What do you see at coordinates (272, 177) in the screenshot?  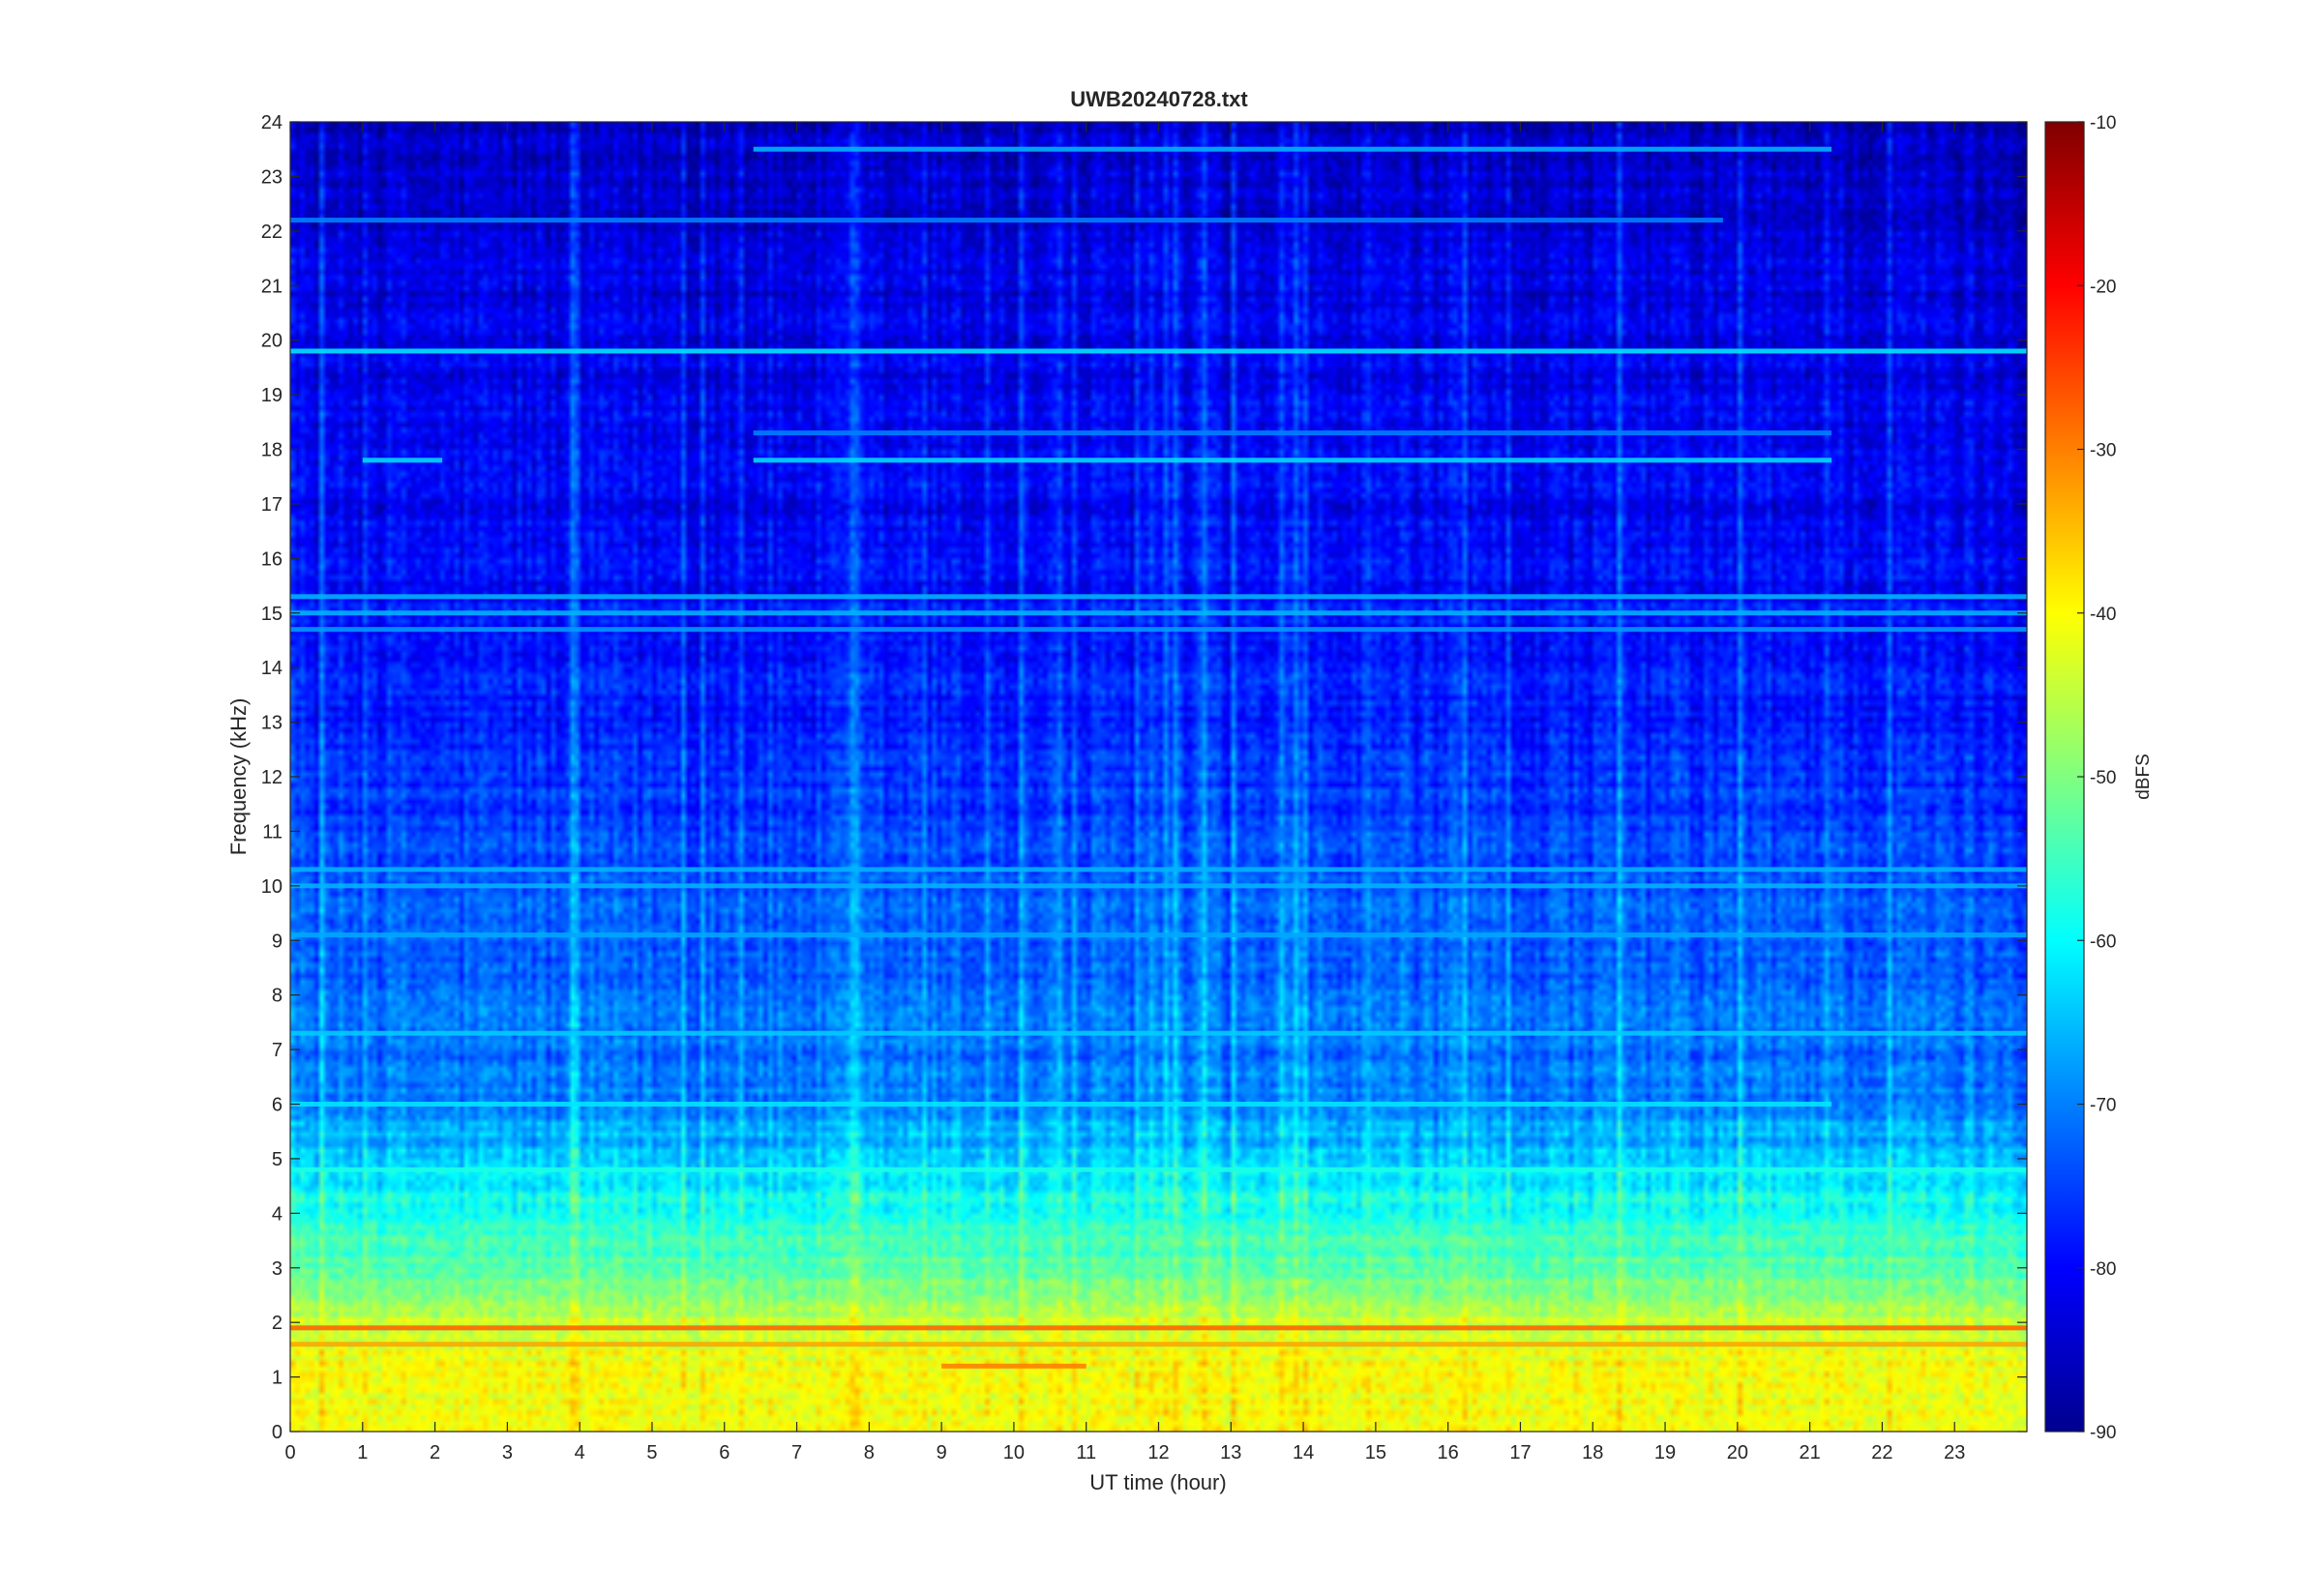 I see `y-tick-label: 23` at bounding box center [272, 177].